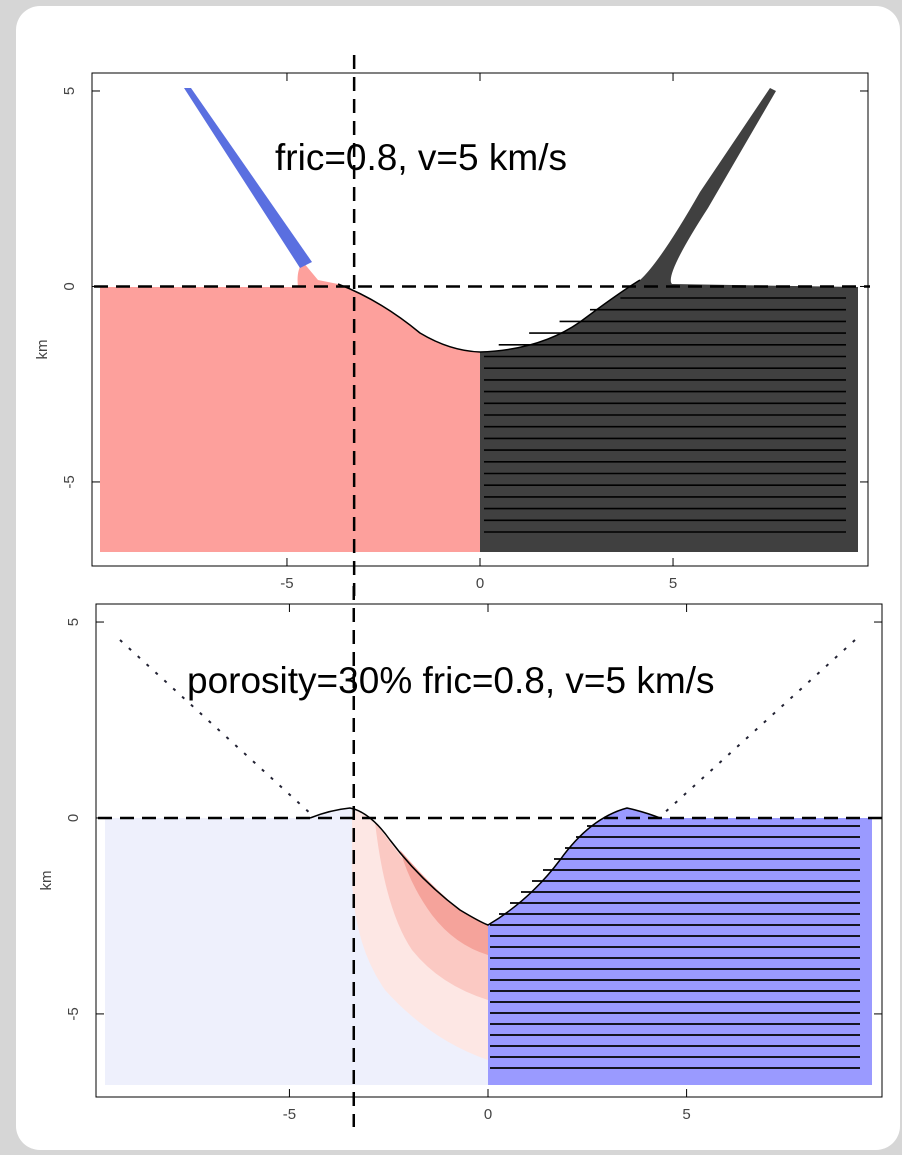 This screenshot has width=902, height=1155. I want to click on ejecta-left, so click(248, 178).